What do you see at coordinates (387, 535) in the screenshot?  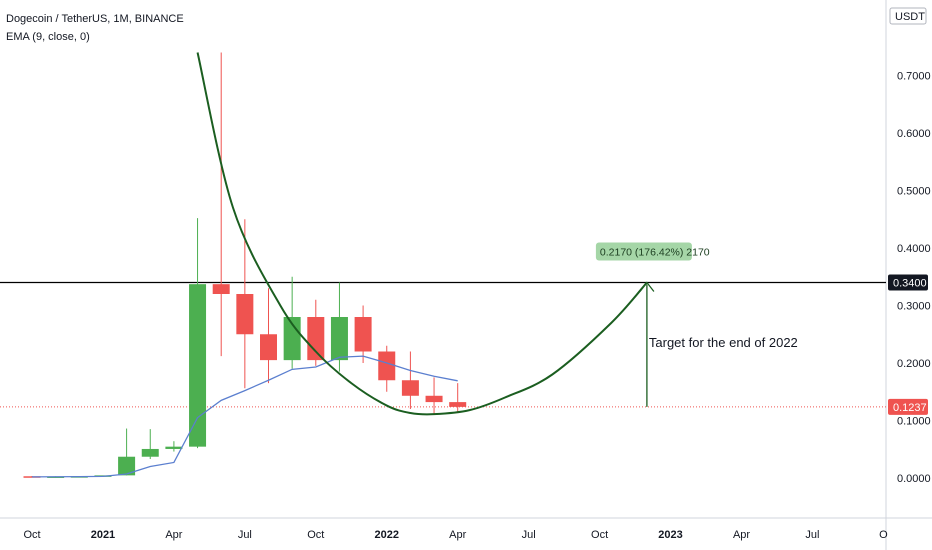 I see `time-tick-label: 2022` at bounding box center [387, 535].